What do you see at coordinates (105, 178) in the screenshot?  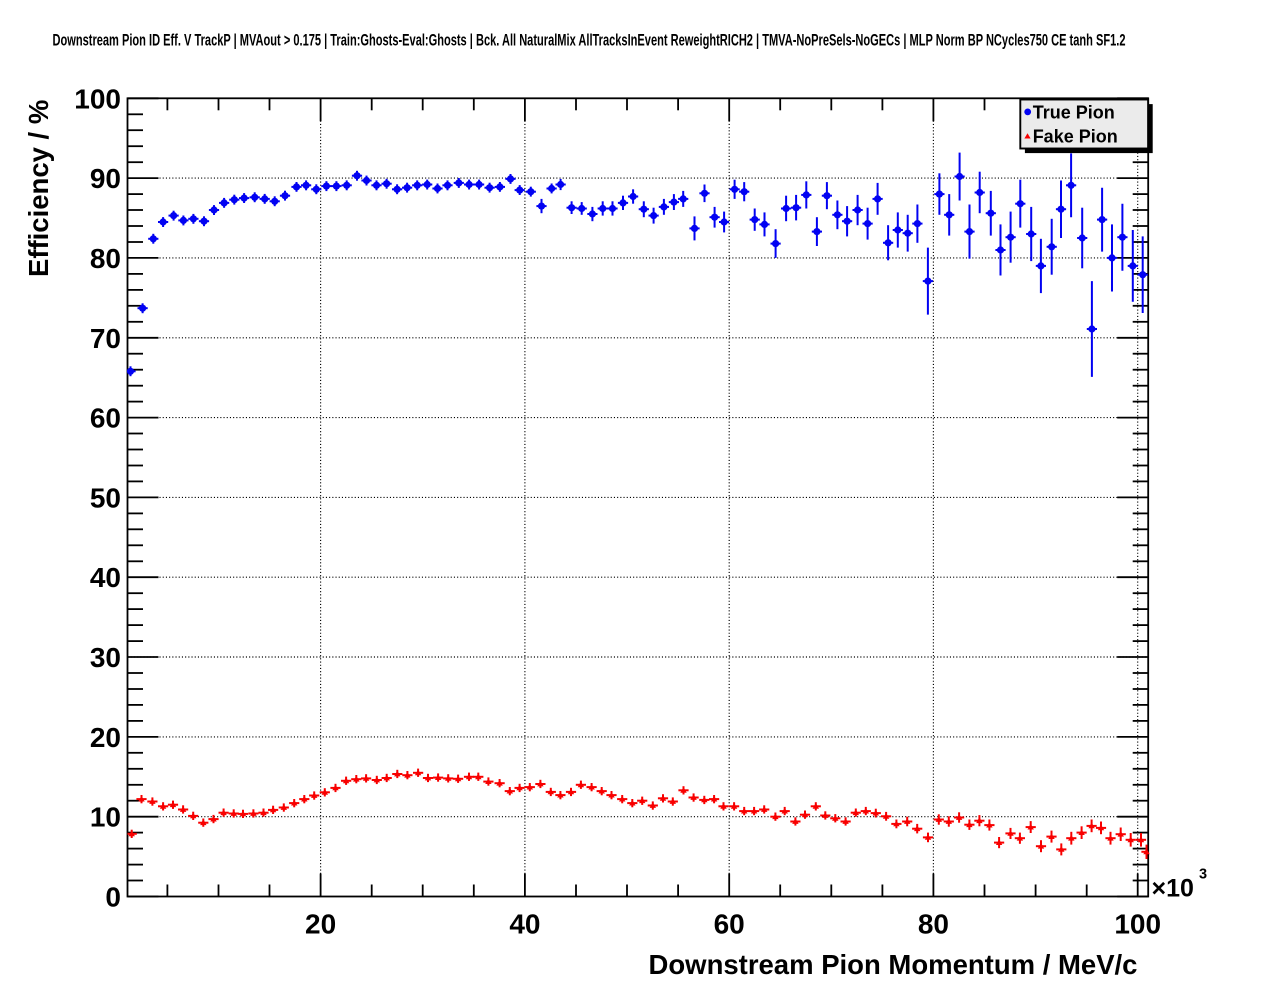 I see `svg-text: 90` at bounding box center [105, 178].